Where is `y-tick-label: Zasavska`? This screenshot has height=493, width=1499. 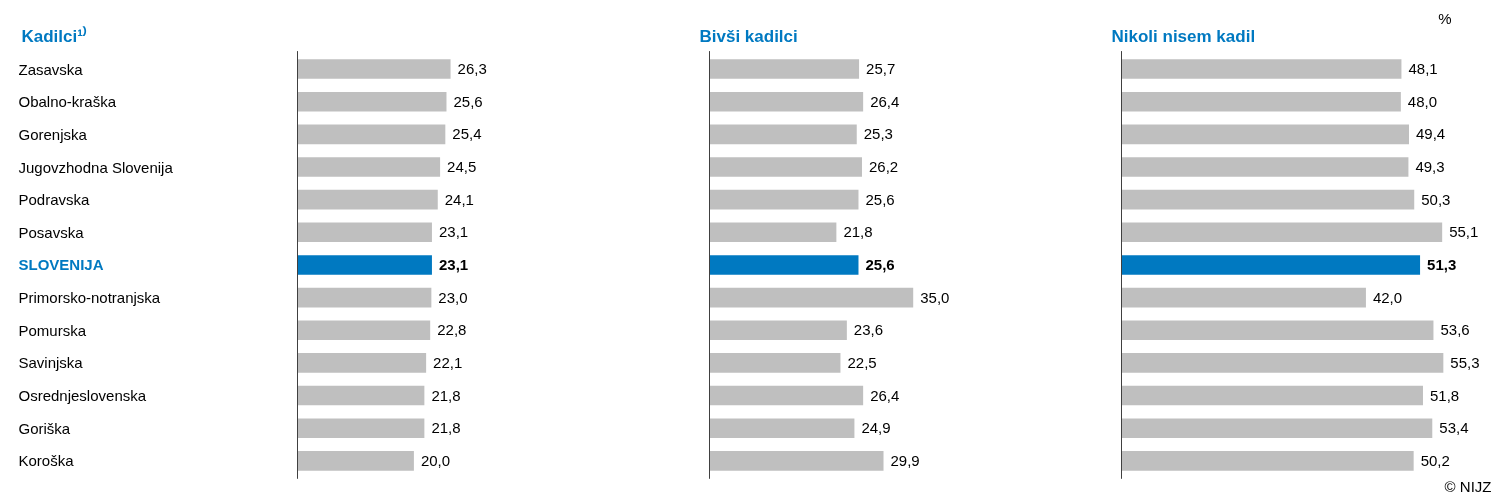 y-tick-label: Zasavska is located at coordinates (51, 69).